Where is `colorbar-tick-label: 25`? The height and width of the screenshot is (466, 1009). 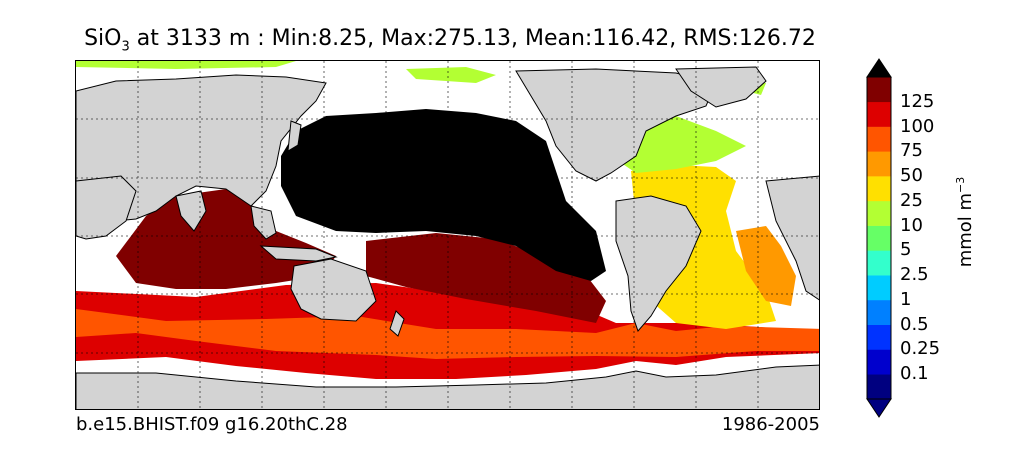 colorbar-tick-label: 25 is located at coordinates (911, 200).